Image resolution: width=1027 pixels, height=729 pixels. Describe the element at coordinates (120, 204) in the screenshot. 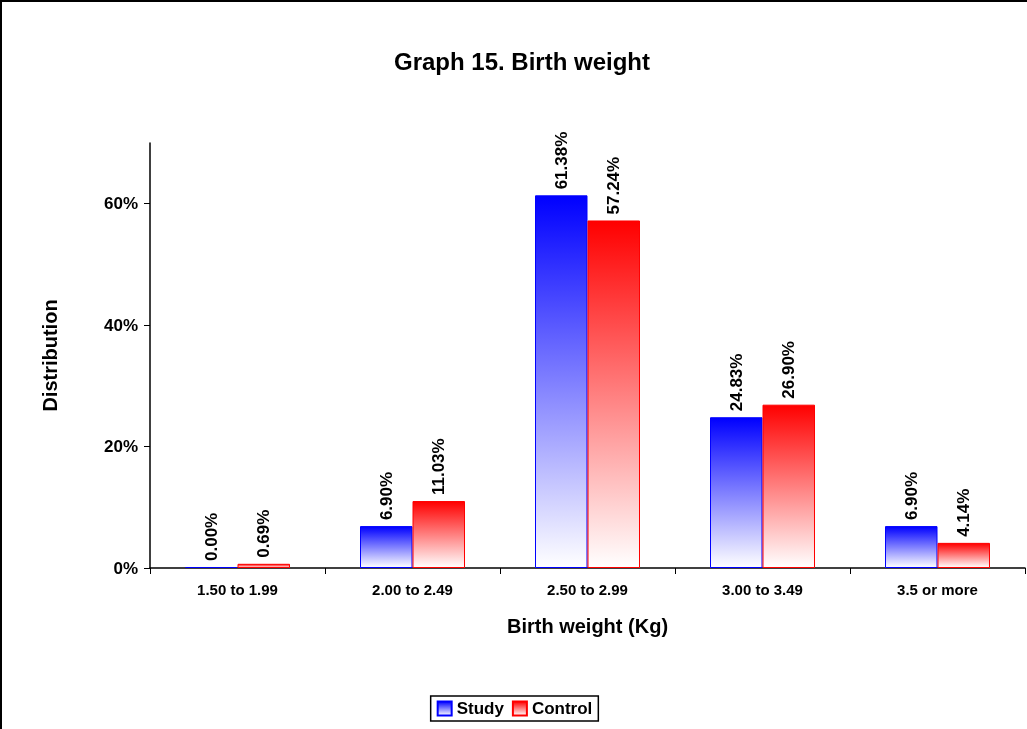

I see `y-tick-label: 60%` at that location.